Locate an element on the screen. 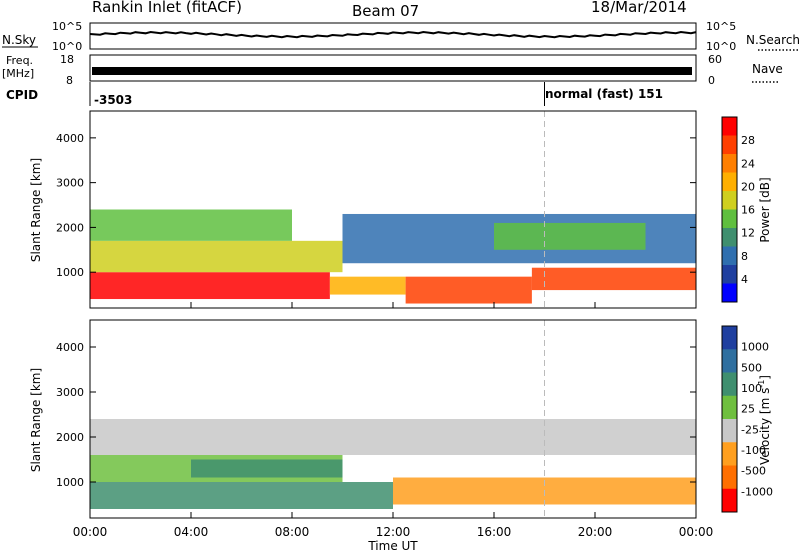 The height and width of the screenshot is (554, 800). velocity-colorbar-tick-4: -25 is located at coordinates (750, 429).